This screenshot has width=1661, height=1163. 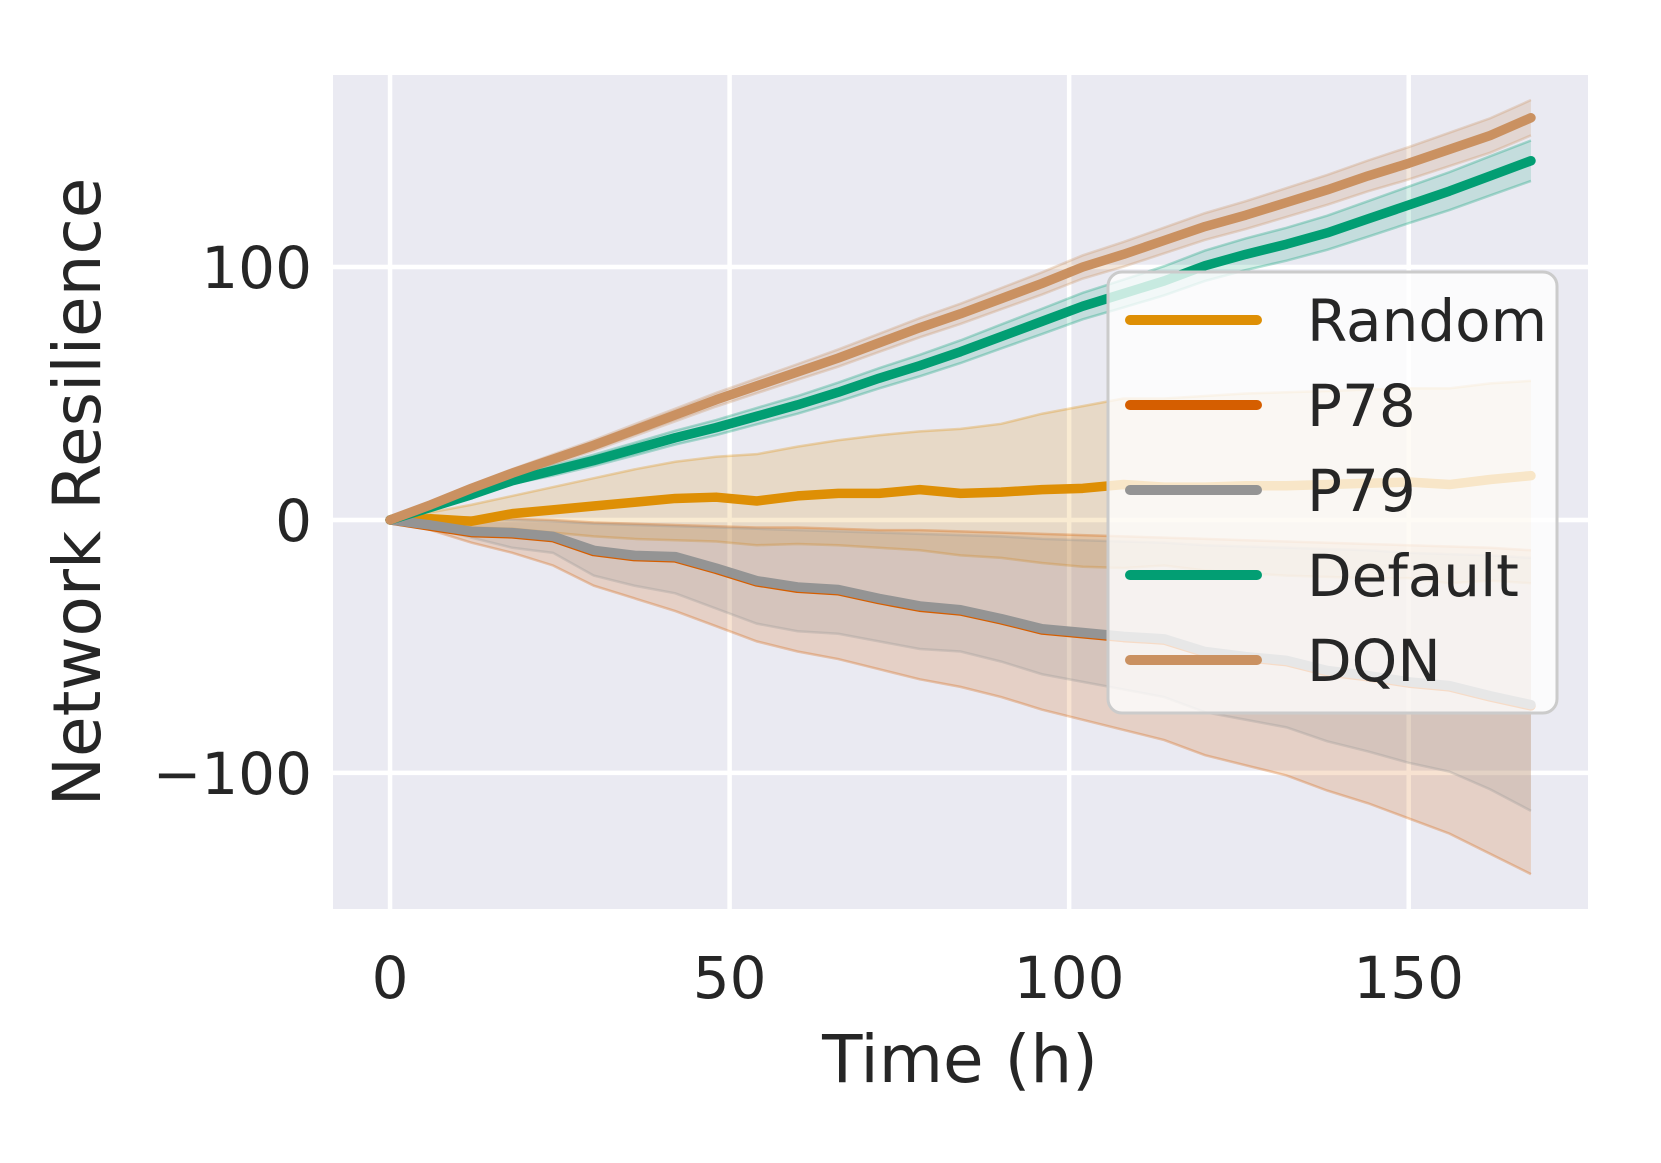 What do you see at coordinates (1361, 406) in the screenshot?
I see `legend-label-p78: P78` at bounding box center [1361, 406].